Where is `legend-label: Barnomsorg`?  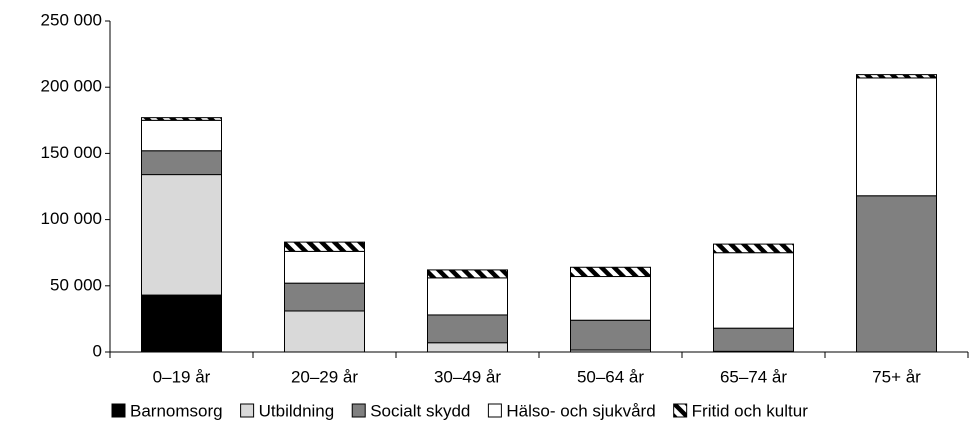
legend-label: Barnomsorg is located at coordinates (176, 410).